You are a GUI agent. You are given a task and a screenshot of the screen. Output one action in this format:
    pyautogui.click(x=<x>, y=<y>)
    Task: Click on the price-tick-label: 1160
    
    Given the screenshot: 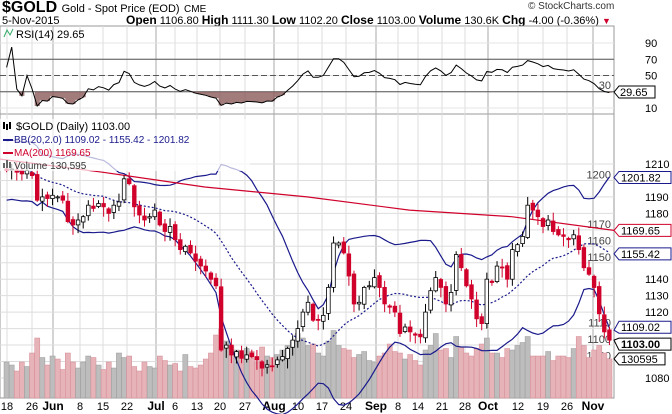 What is the action you would take?
    pyautogui.click(x=599, y=241)
    